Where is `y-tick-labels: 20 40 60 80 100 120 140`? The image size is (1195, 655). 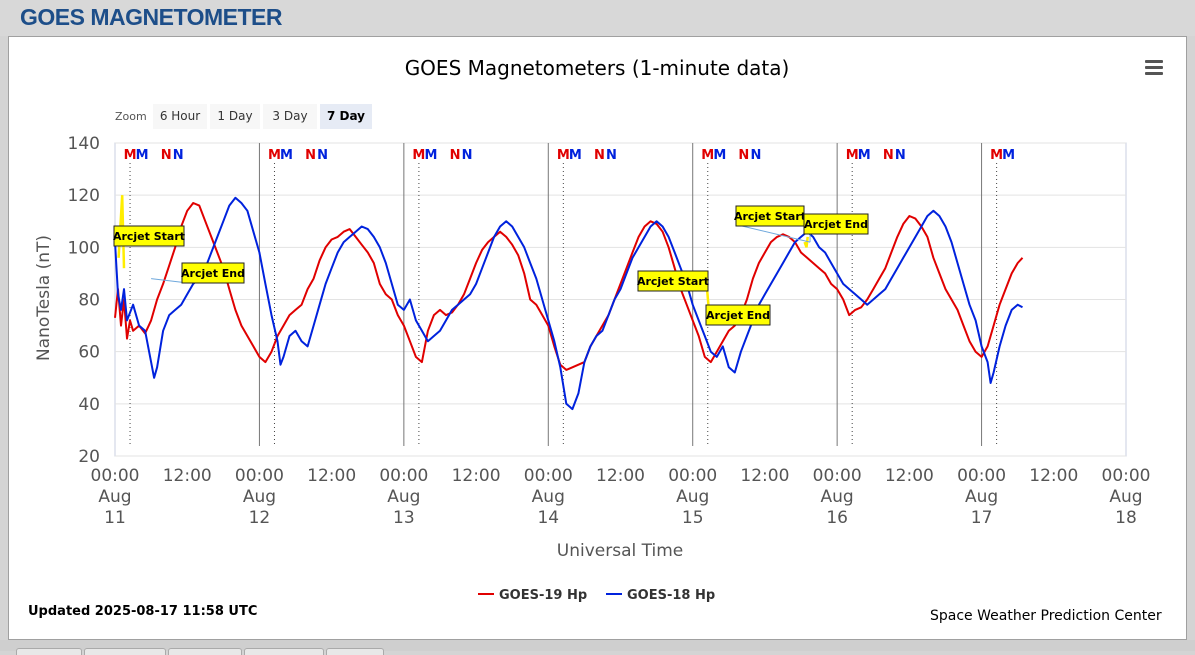 y-tick-labels: 20 40 60 80 100 120 140 is located at coordinates (84, 300).